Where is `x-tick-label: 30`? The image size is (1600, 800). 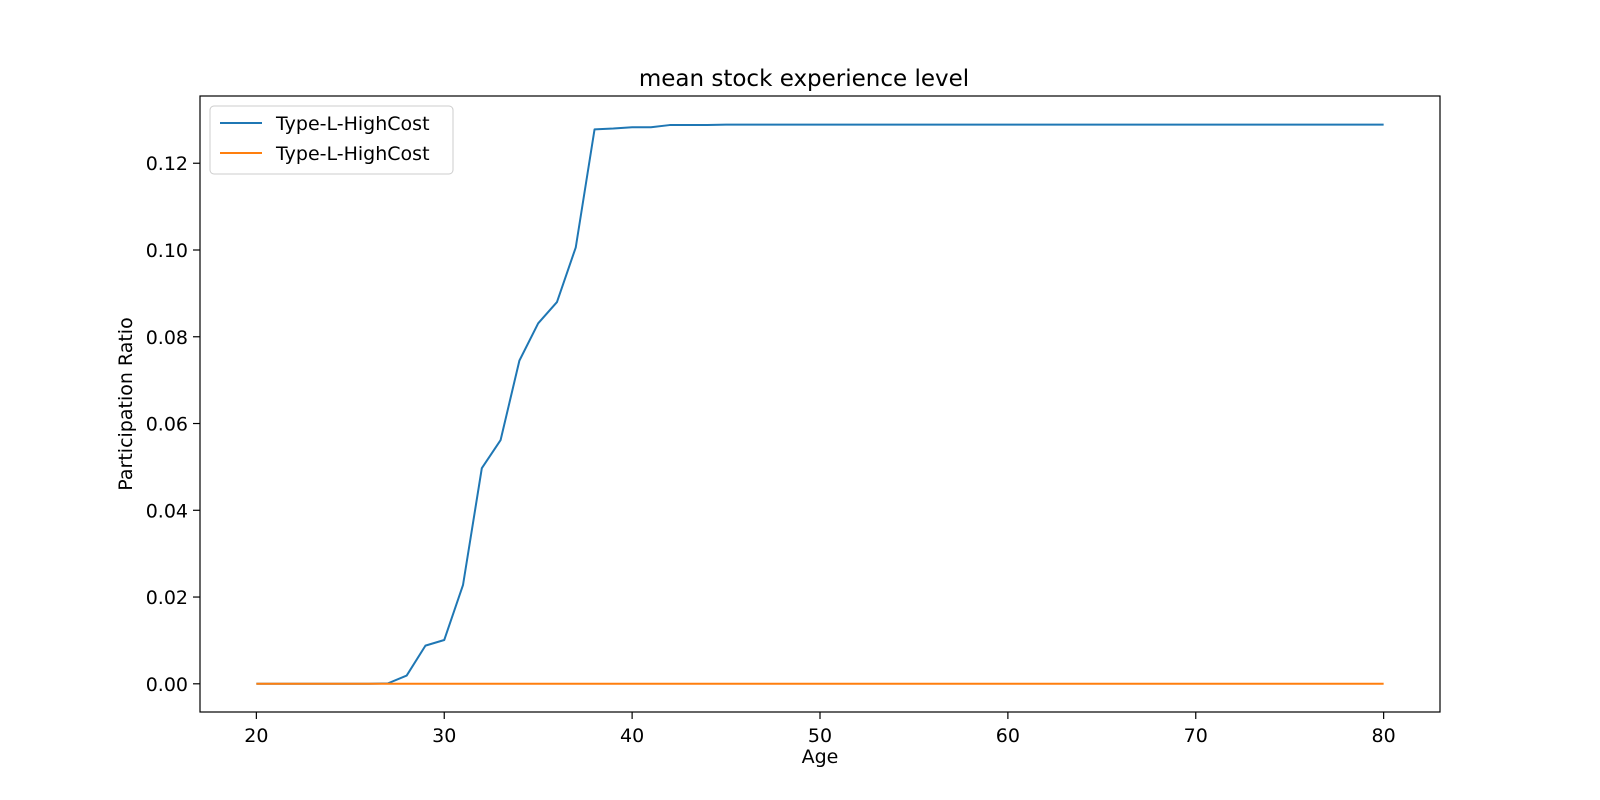
x-tick-label: 30 is located at coordinates (444, 736).